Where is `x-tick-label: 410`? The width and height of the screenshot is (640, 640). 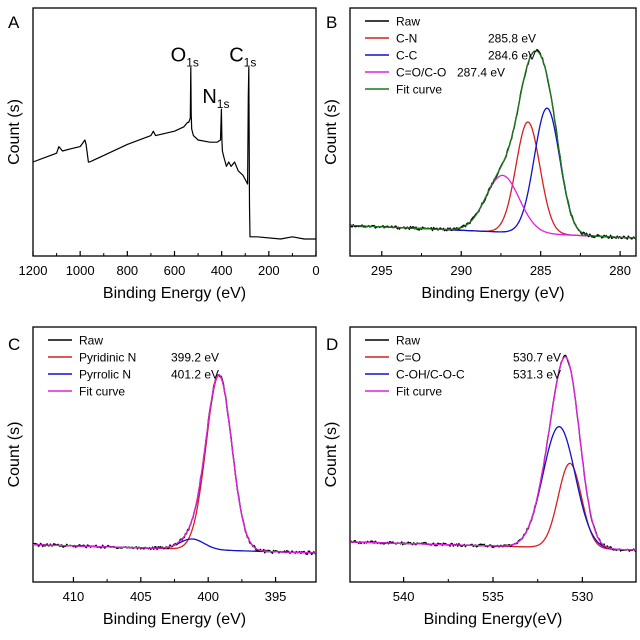 x-tick-label: 410 is located at coordinates (74, 596).